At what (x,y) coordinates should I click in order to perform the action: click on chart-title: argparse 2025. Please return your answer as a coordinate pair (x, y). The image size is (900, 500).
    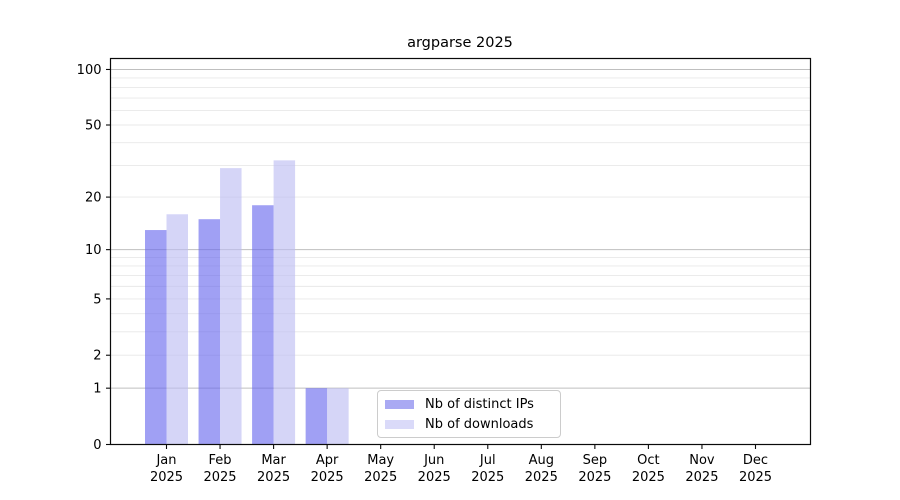
    Looking at the image, I should click on (460, 43).